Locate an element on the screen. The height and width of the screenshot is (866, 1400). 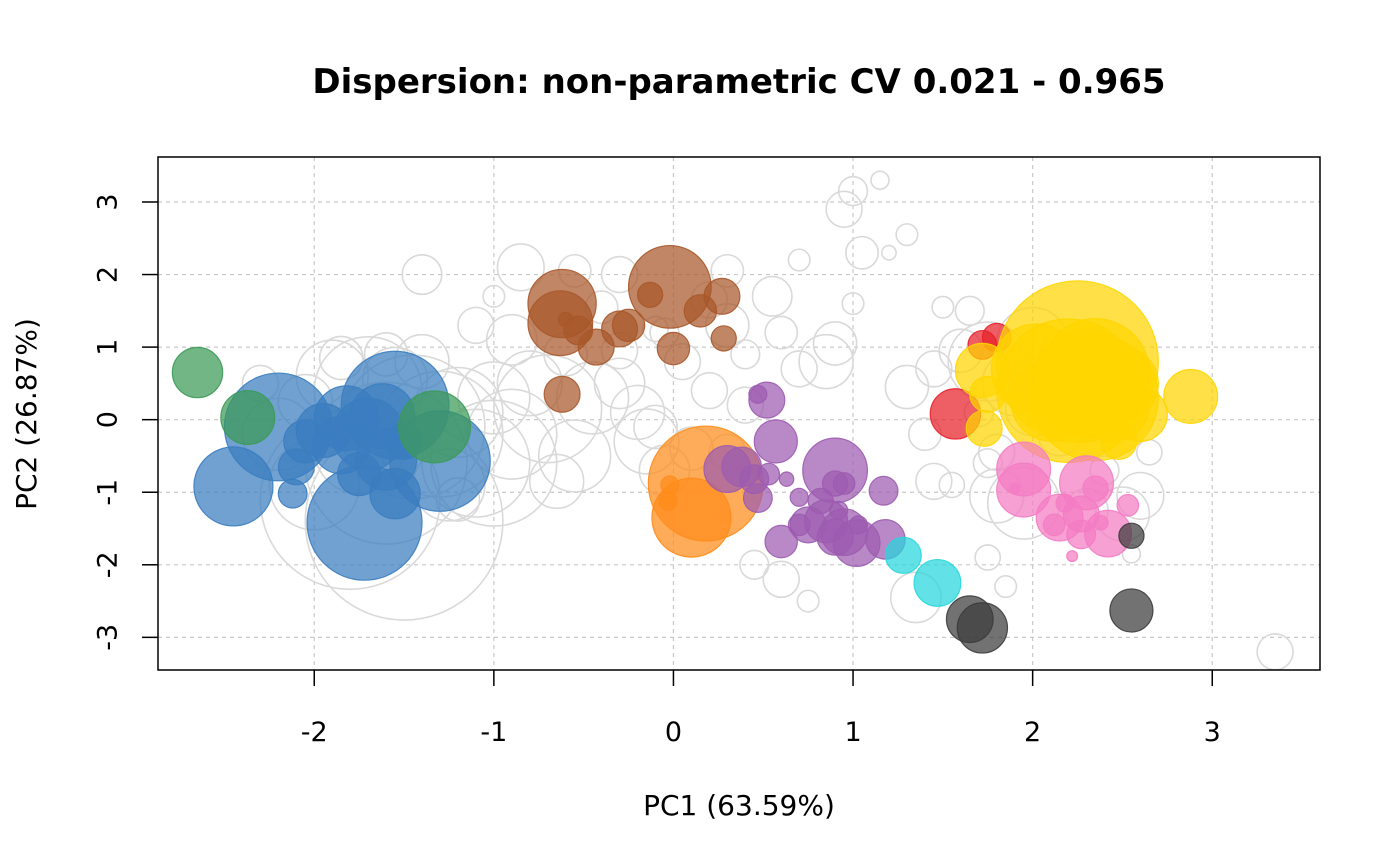
x-tick-label: 0 is located at coordinates (673, 732).